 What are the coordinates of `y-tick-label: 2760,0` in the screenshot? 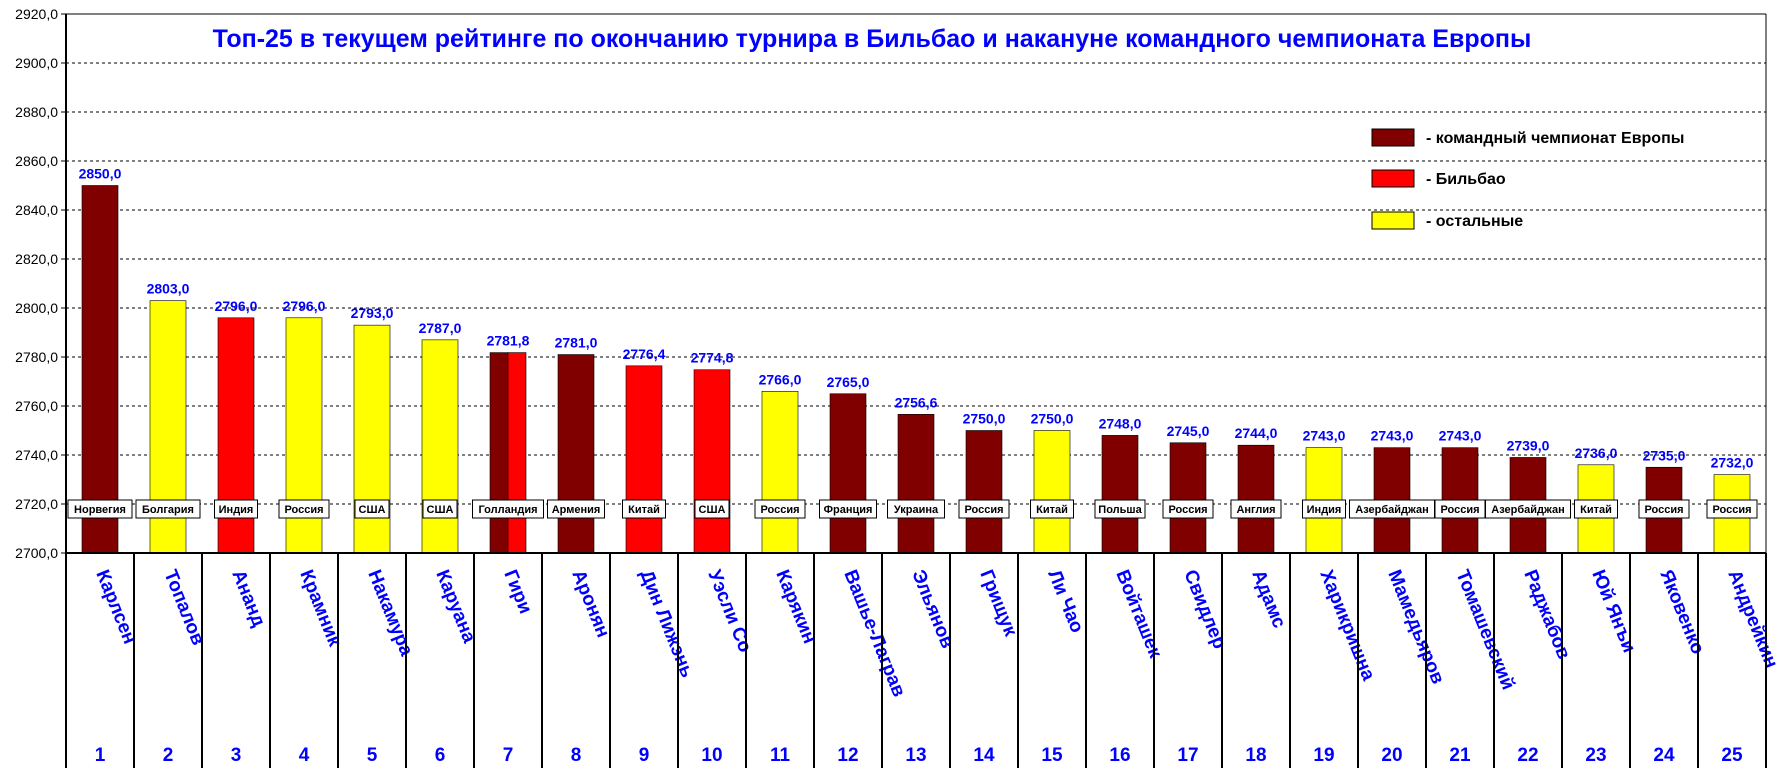 It's located at (36, 406).